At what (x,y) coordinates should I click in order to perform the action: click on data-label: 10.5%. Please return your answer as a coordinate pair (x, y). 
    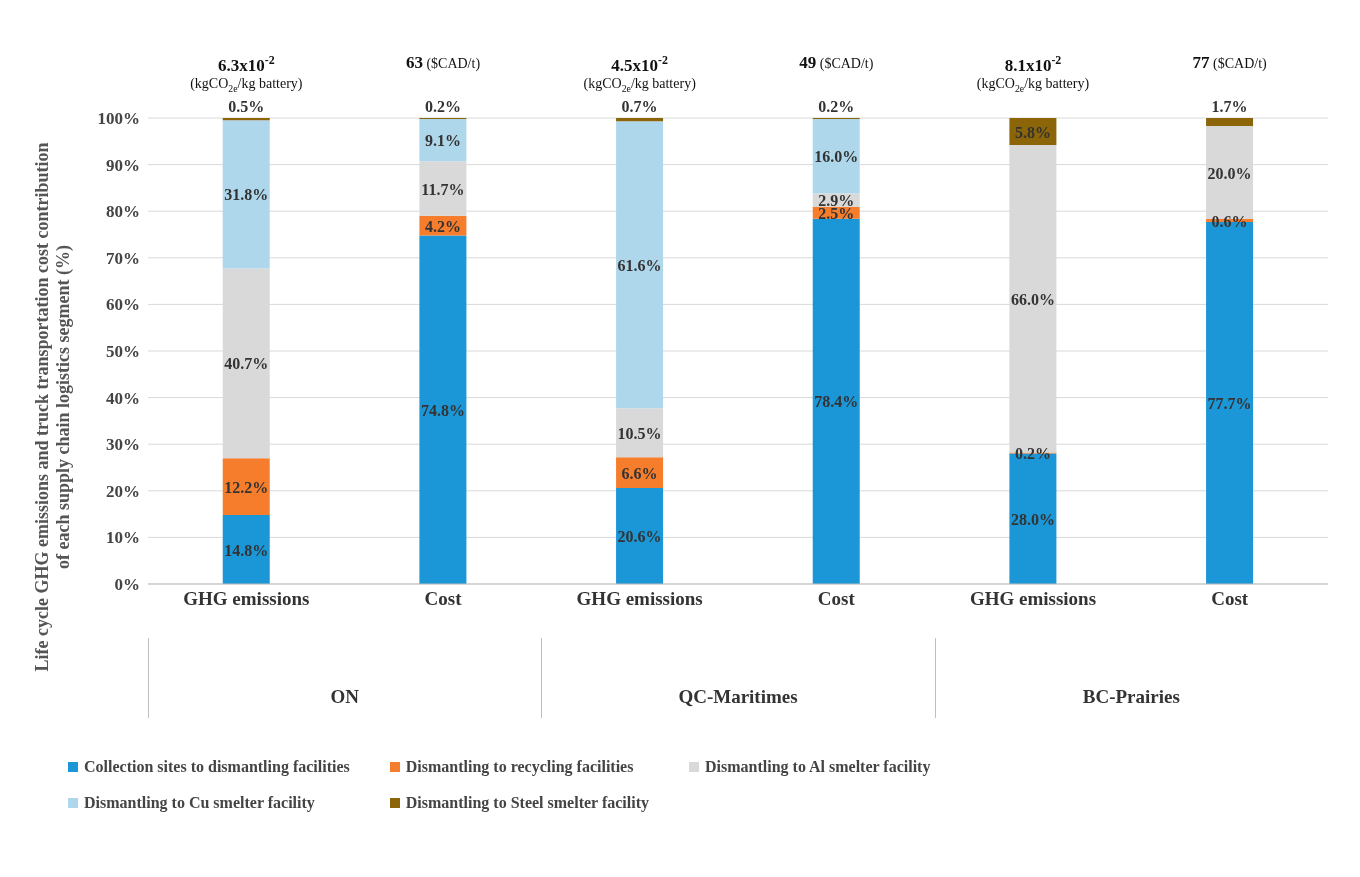
    Looking at the image, I should click on (639, 433).